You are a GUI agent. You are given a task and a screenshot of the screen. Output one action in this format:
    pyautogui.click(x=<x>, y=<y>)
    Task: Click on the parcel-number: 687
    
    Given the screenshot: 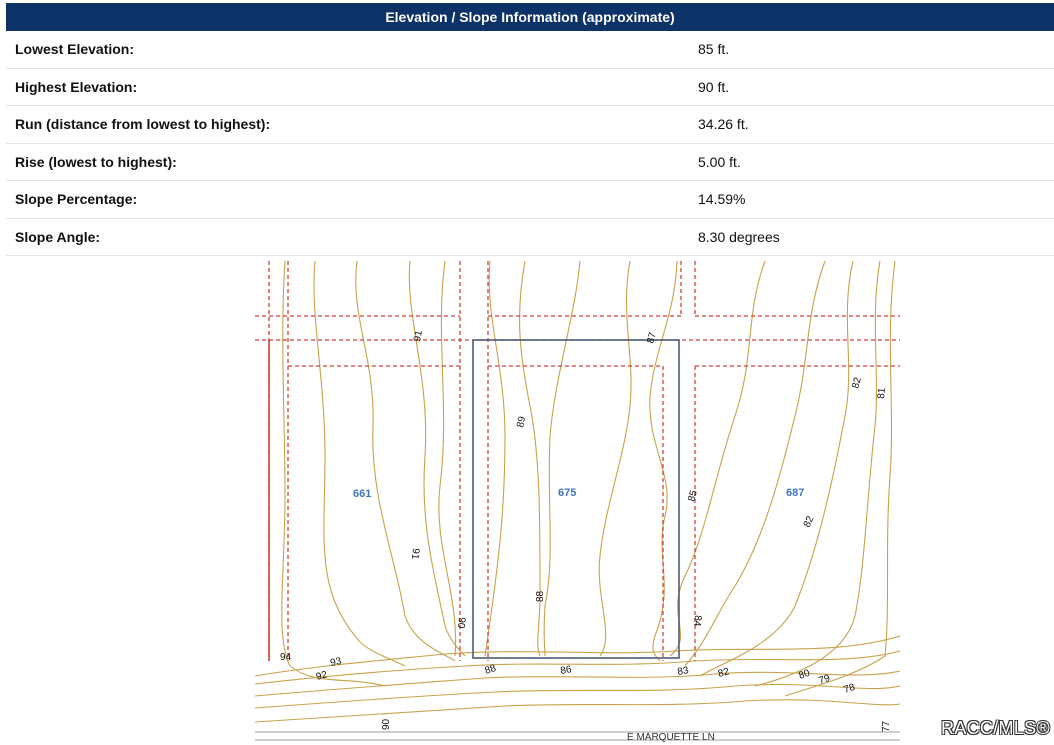 What is the action you would take?
    pyautogui.click(x=795, y=493)
    